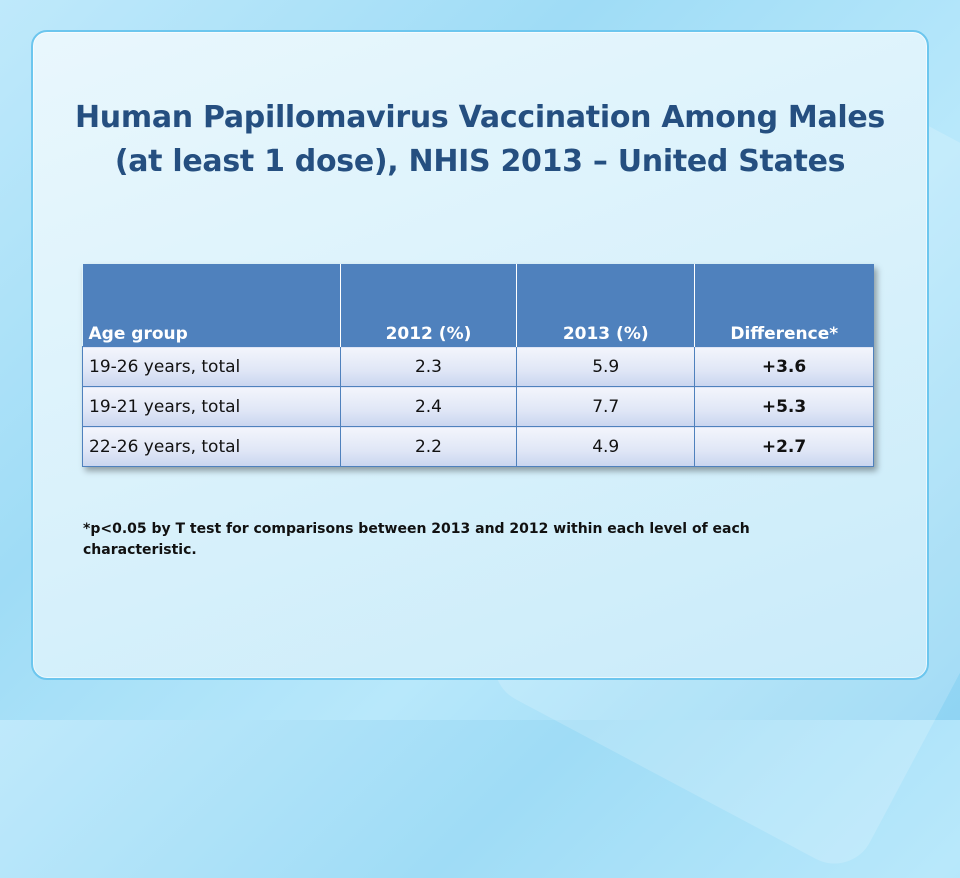 Image resolution: width=960 pixels, height=878 pixels. Describe the element at coordinates (428, 406) in the screenshot. I see `cell-2012: 2.4` at that location.